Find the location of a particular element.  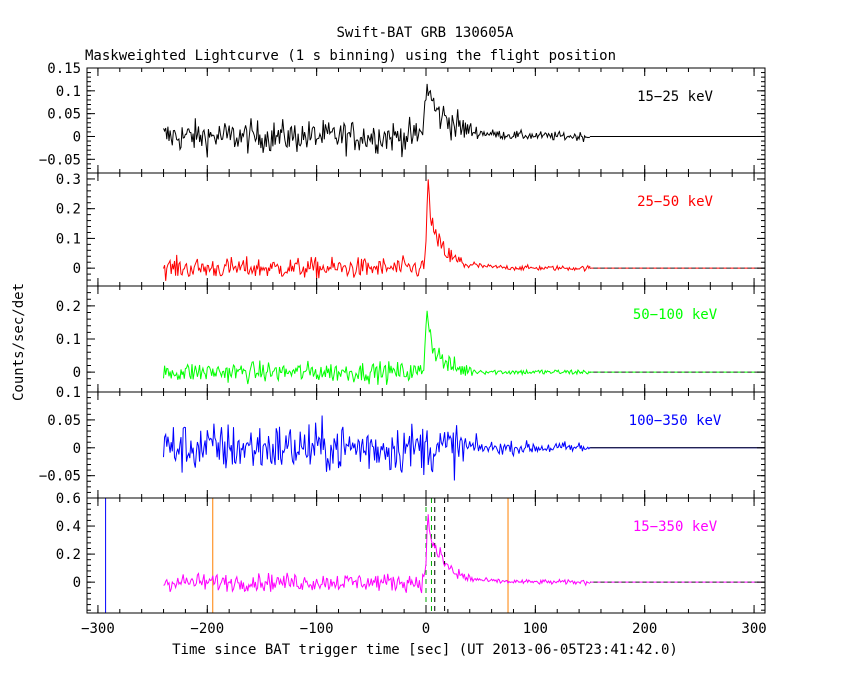

panel-label: 15−25 keV is located at coordinates (675, 97).